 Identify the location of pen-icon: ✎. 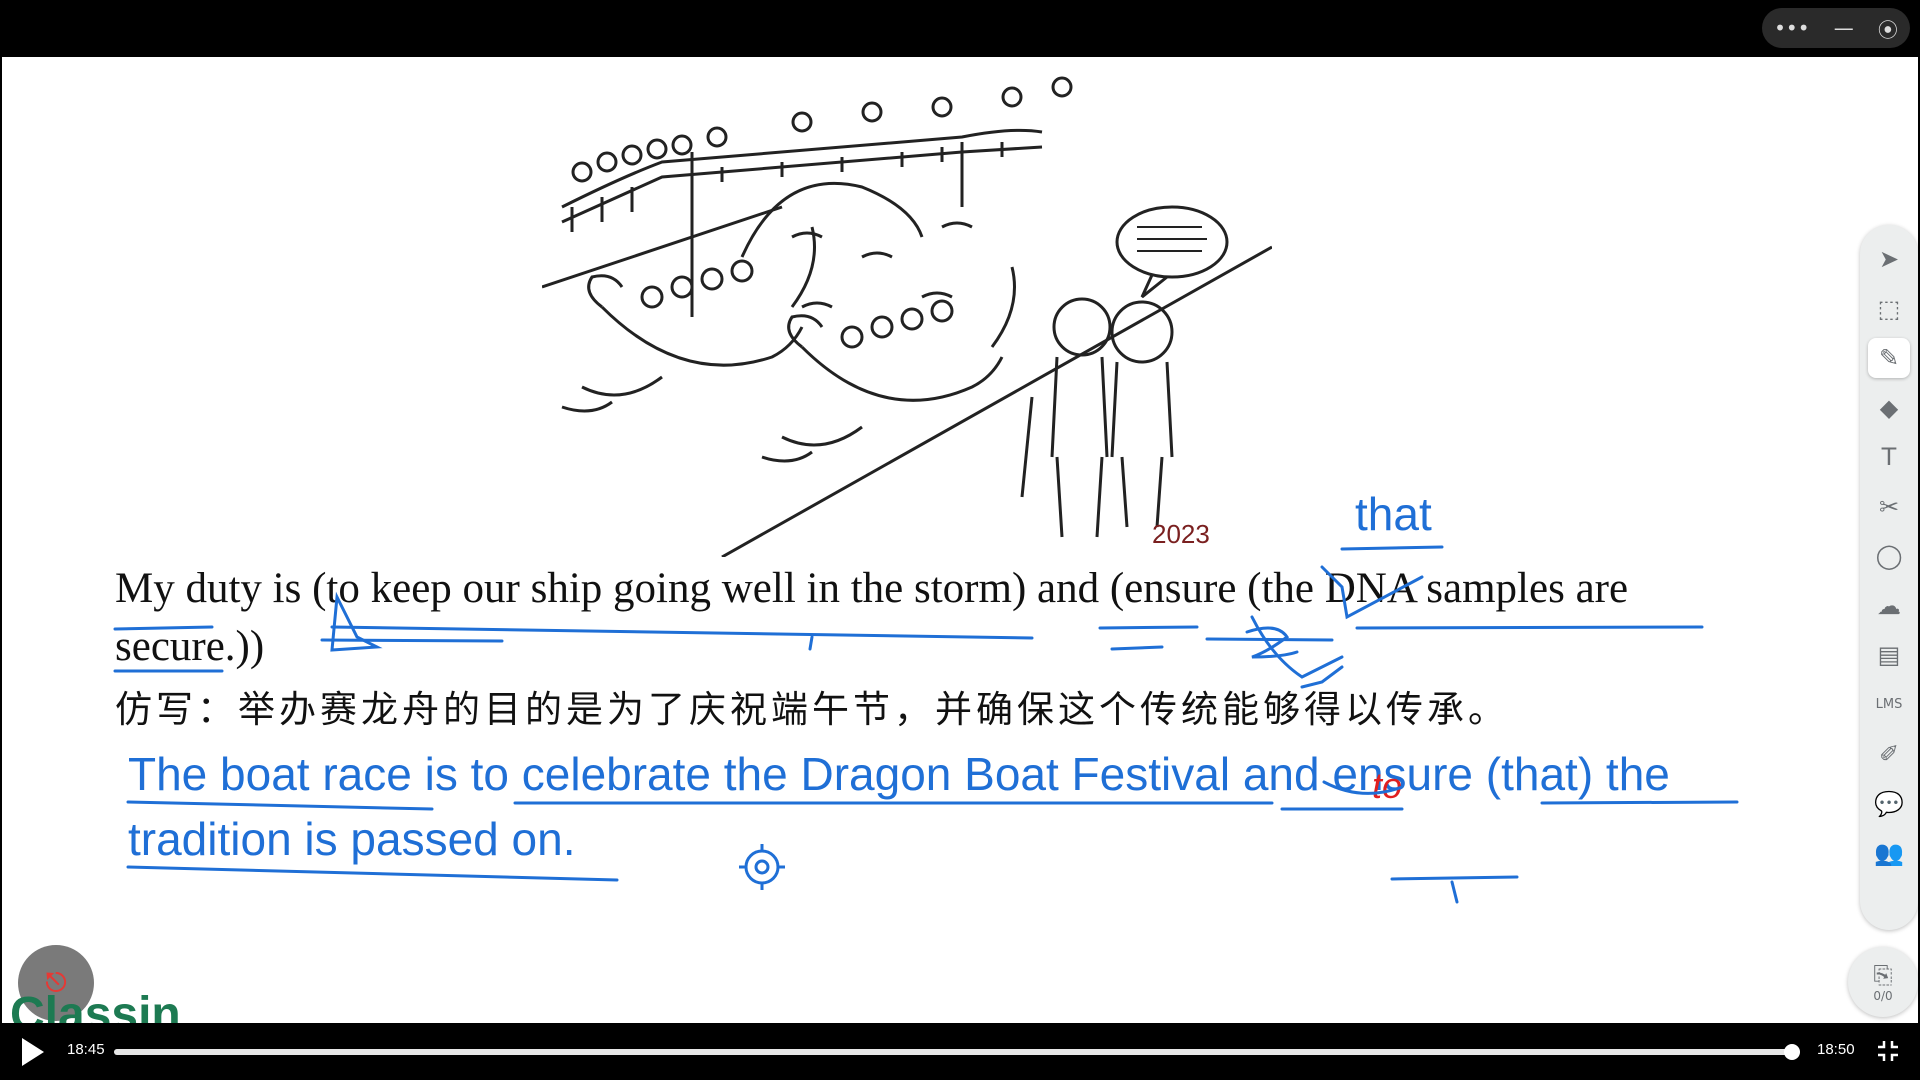
(1889, 358).